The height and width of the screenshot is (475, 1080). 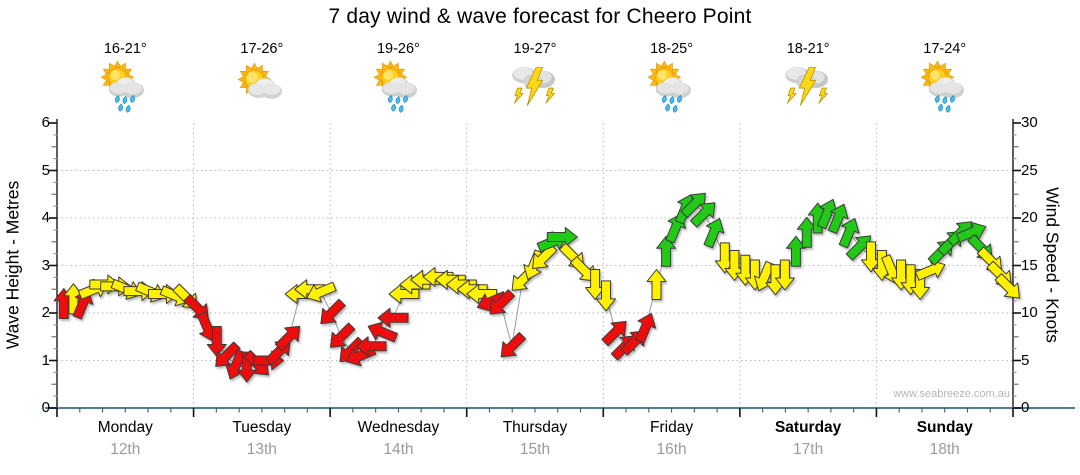 What do you see at coordinates (1025, 360) in the screenshot?
I see `y-right-tick-label: 5` at bounding box center [1025, 360].